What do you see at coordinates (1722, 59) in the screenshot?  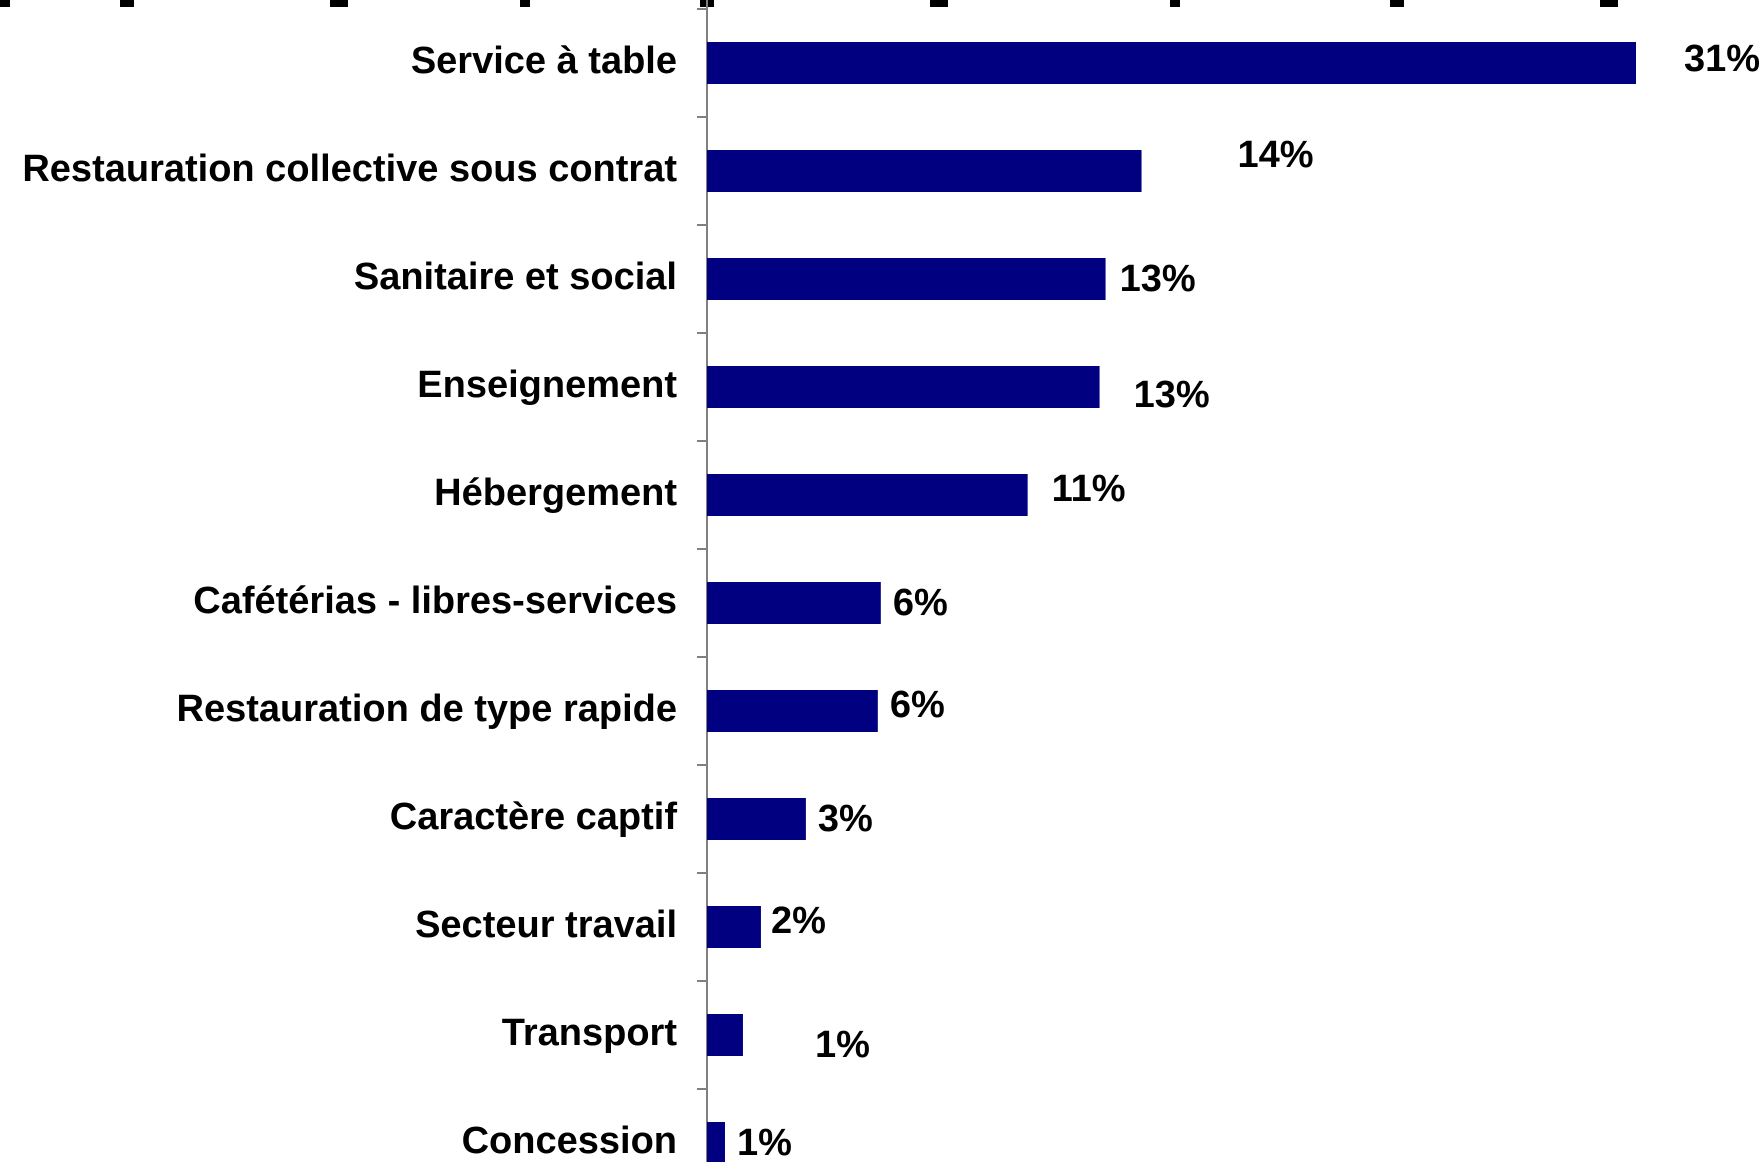 I see `value-label: 31%` at bounding box center [1722, 59].